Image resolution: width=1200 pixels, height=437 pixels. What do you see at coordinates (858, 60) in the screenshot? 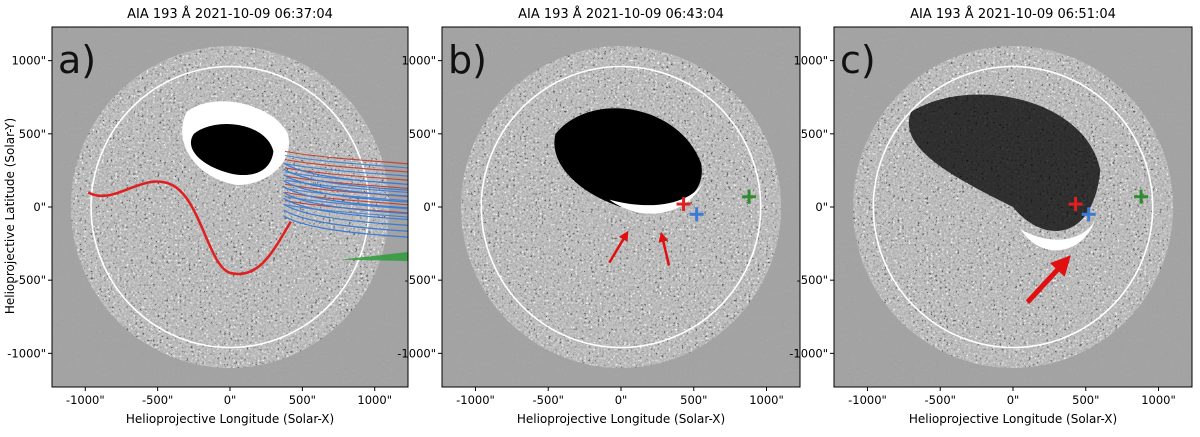
I see `panel-label: c)` at bounding box center [858, 60].